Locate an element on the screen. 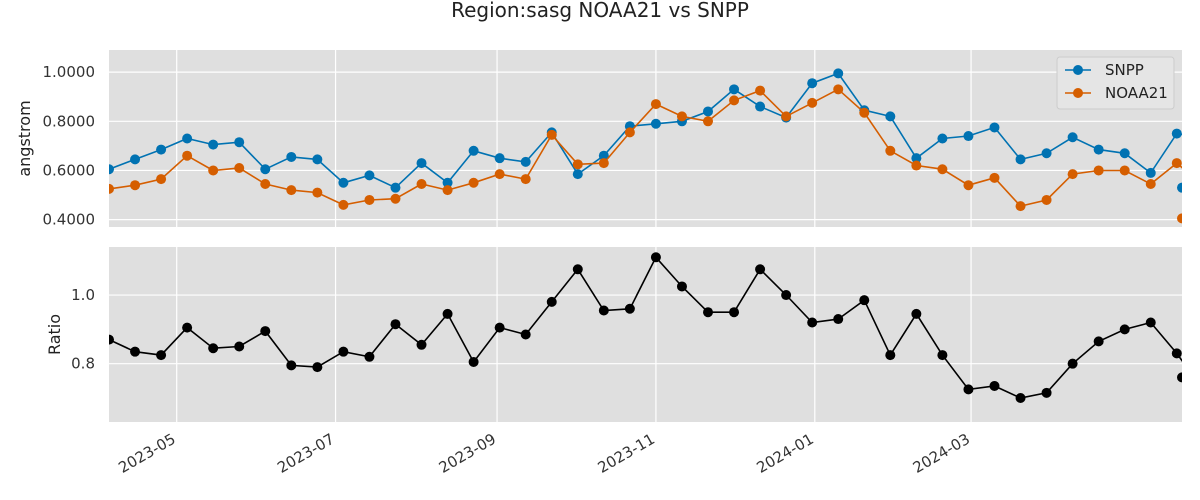  chart-title: Region:sasg NOAA21 vs SNPP is located at coordinates (600, 11).